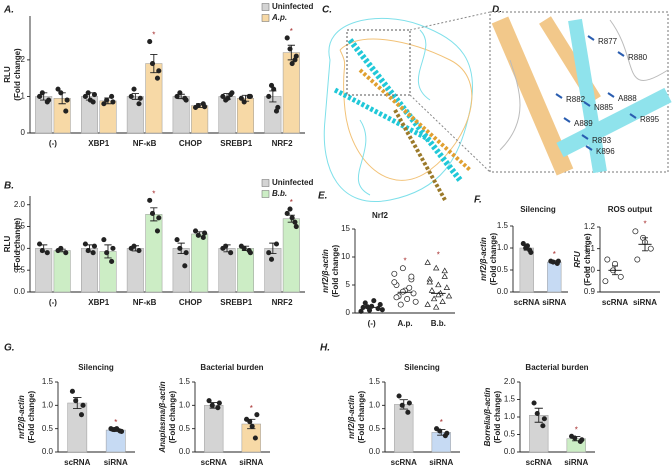 The width and height of the screenshot is (672, 472). I want to click on x-tick-label: NF-κB, so click(145, 143).